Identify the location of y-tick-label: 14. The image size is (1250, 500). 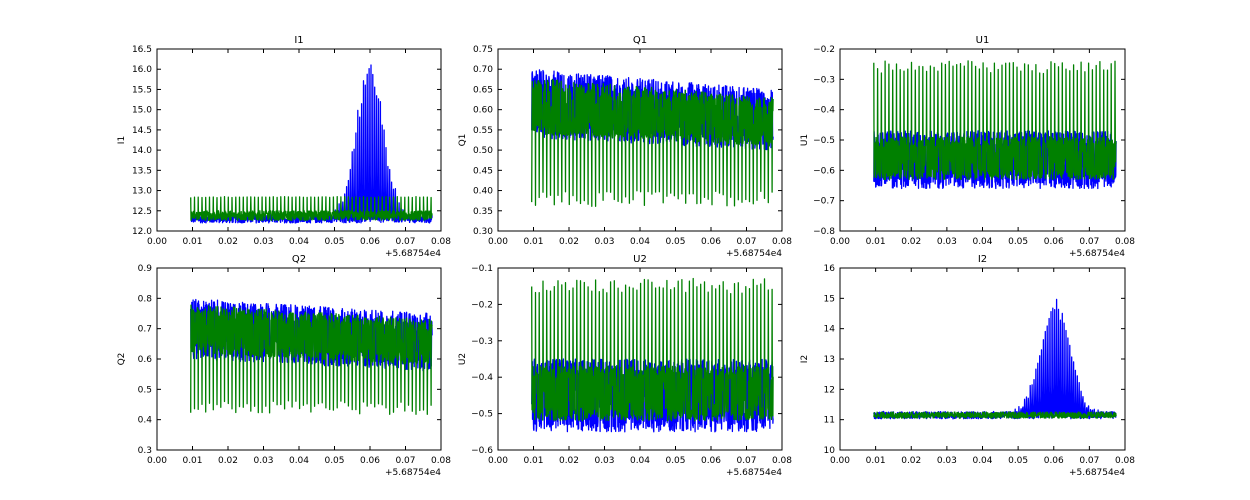
(830, 330).